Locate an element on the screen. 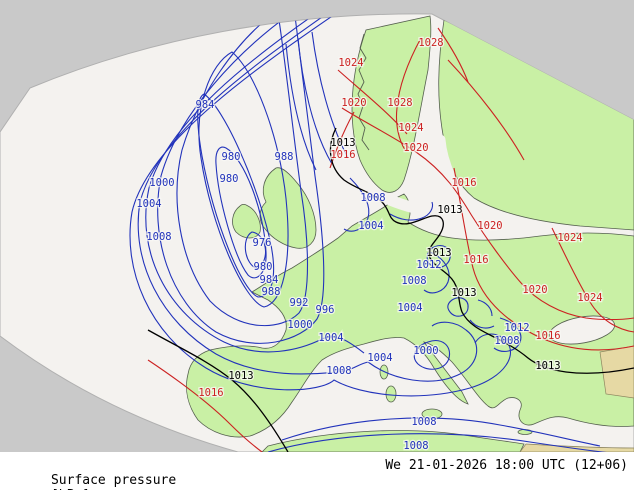 The width and height of the screenshot is (634, 490). isobar-1000-mediterranean is located at coordinates (432, 355).